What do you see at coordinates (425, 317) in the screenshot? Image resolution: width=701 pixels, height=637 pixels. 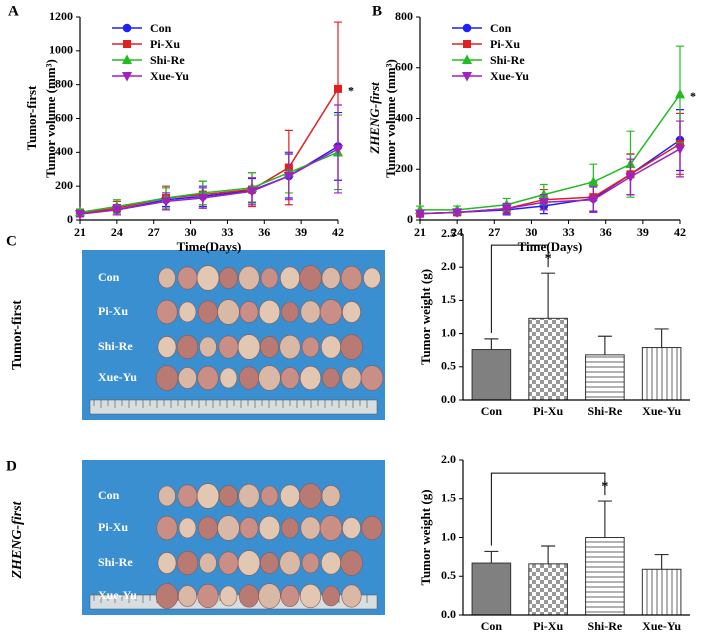 I see `y-axis-label: Tumor weight (g)` at bounding box center [425, 317].